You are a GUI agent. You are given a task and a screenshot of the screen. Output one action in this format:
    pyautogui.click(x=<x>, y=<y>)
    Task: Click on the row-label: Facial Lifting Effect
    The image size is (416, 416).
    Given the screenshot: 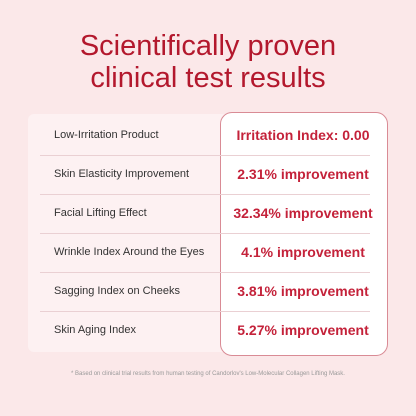 What is the action you would take?
    pyautogui.click(x=100, y=213)
    